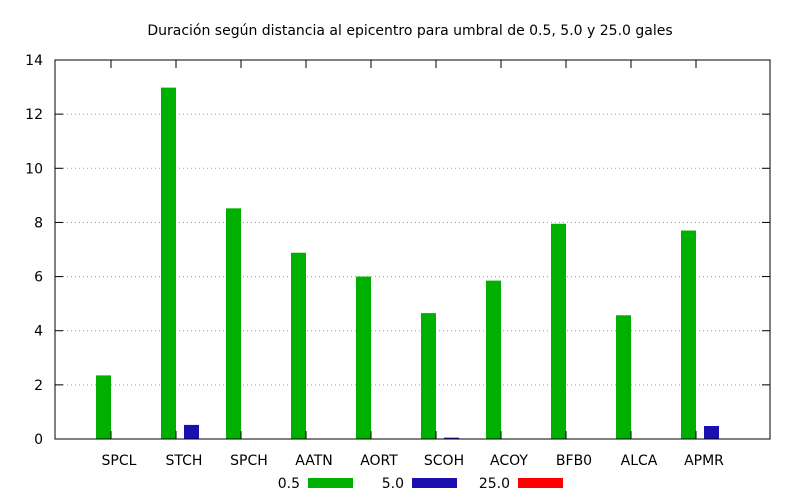  What do you see at coordinates (428, 376) in the screenshot?
I see `bar-0.5-SCOH` at bounding box center [428, 376].